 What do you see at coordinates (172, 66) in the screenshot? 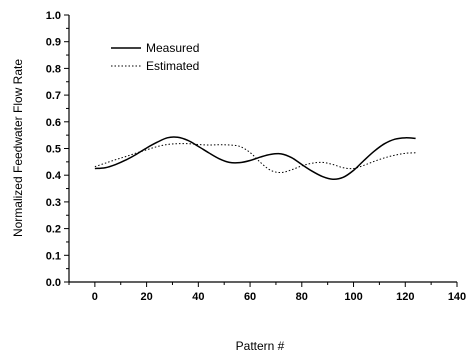
I see `legend-estimated-label: Estimated` at bounding box center [172, 66].